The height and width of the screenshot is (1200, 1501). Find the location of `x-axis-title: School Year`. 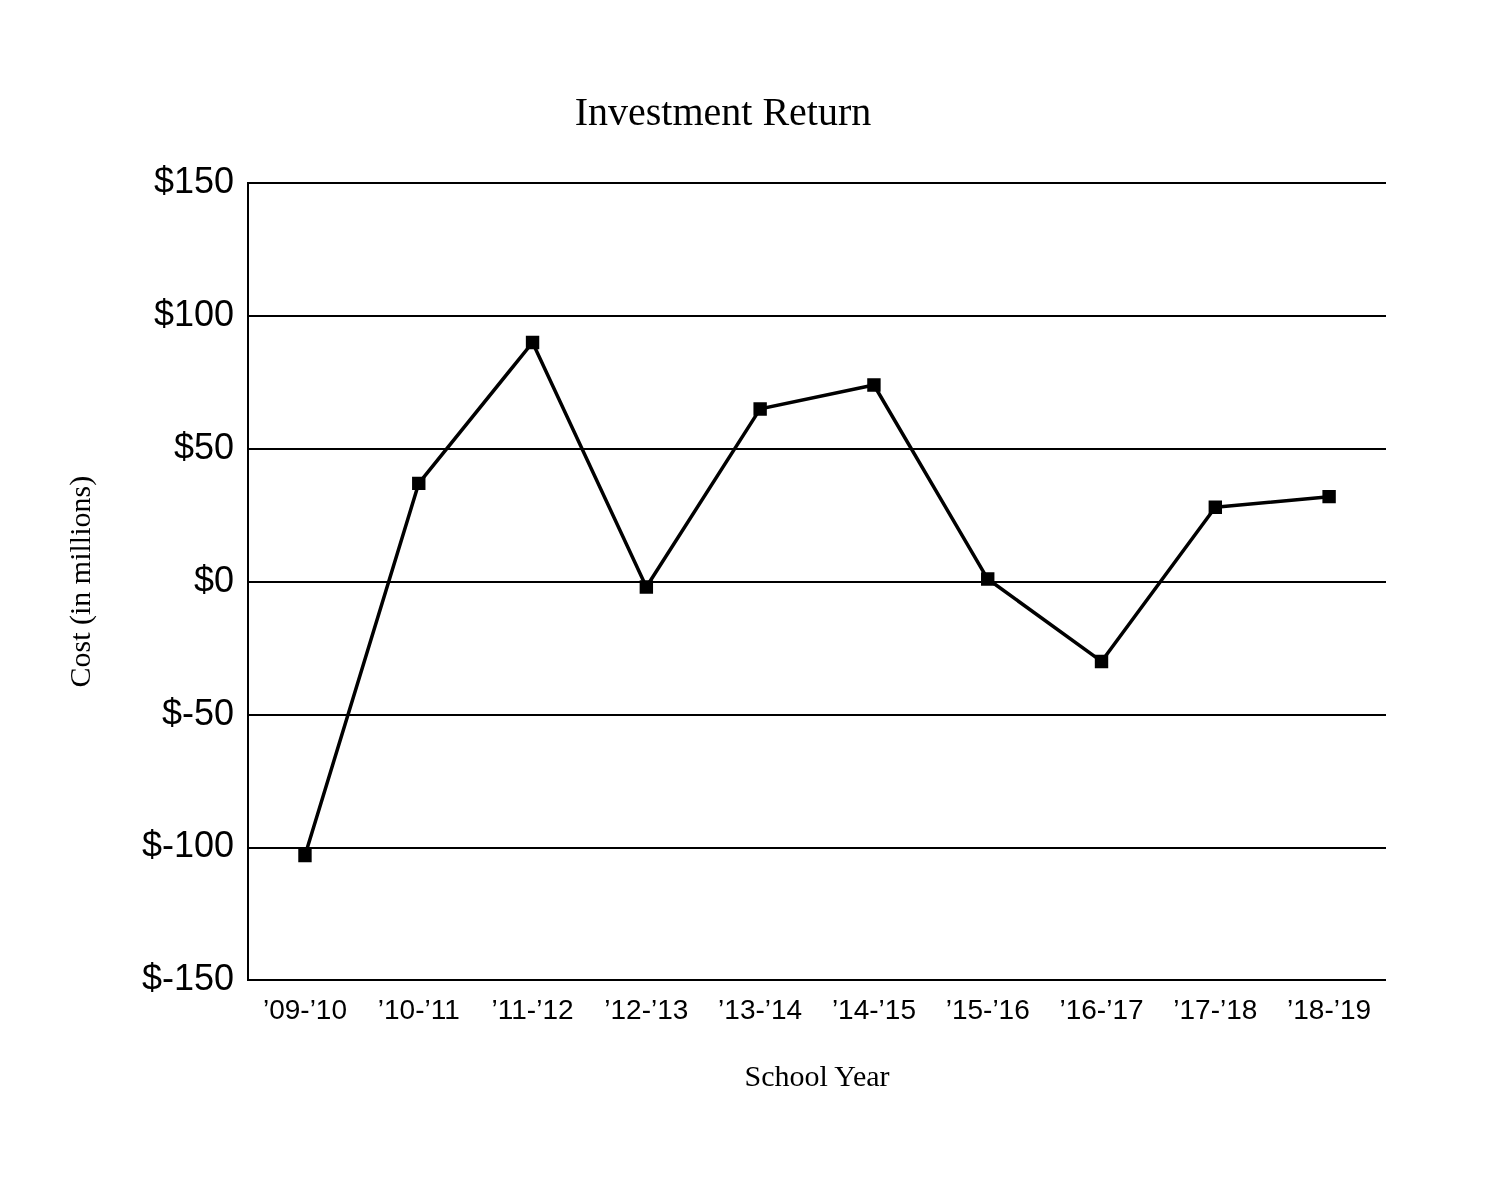

x-axis-title: School Year is located at coordinates (817, 1075).